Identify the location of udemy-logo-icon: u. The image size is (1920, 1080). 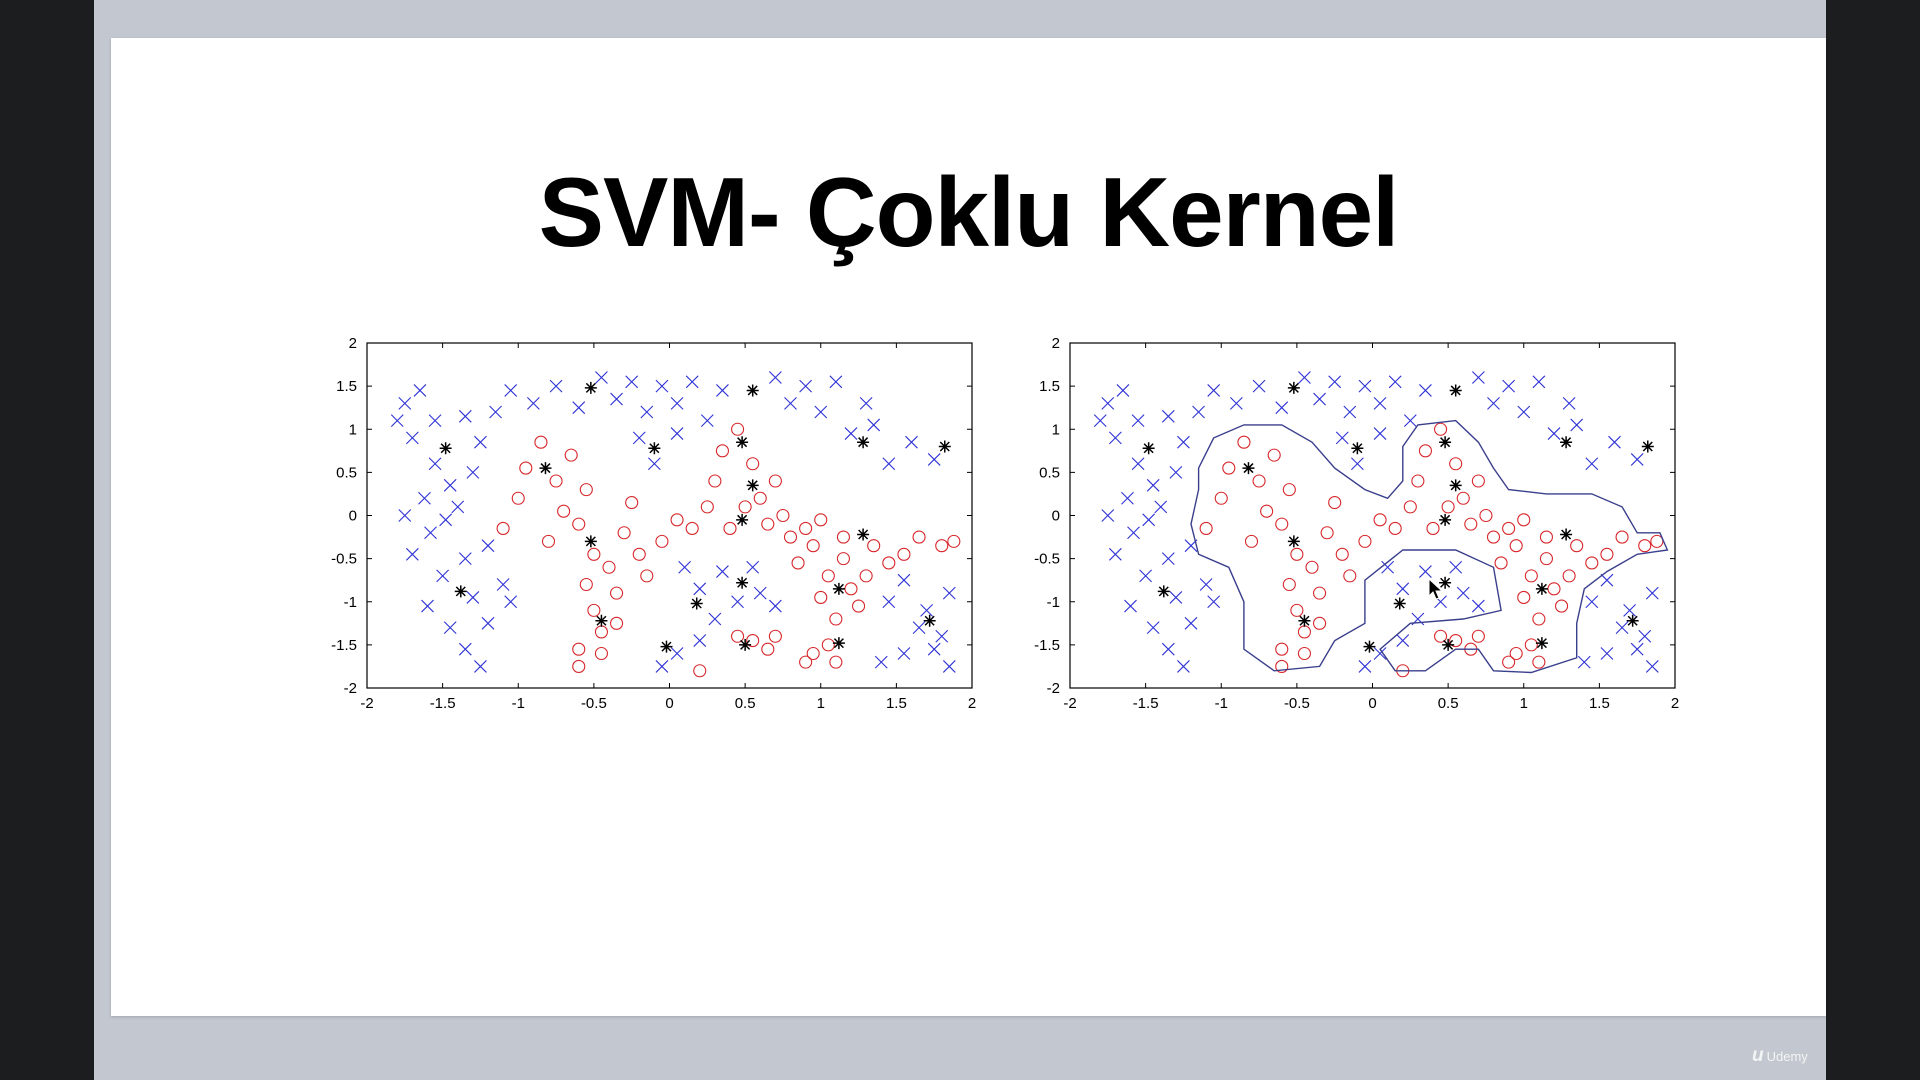
(1758, 1055).